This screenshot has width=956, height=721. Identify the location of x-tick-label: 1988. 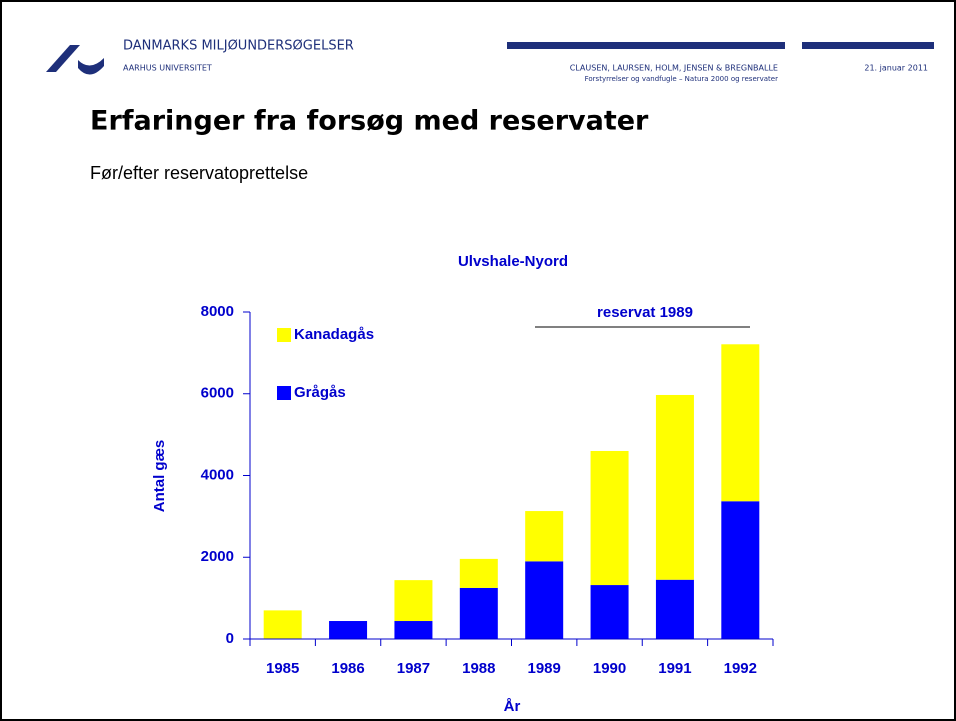
(478, 668).